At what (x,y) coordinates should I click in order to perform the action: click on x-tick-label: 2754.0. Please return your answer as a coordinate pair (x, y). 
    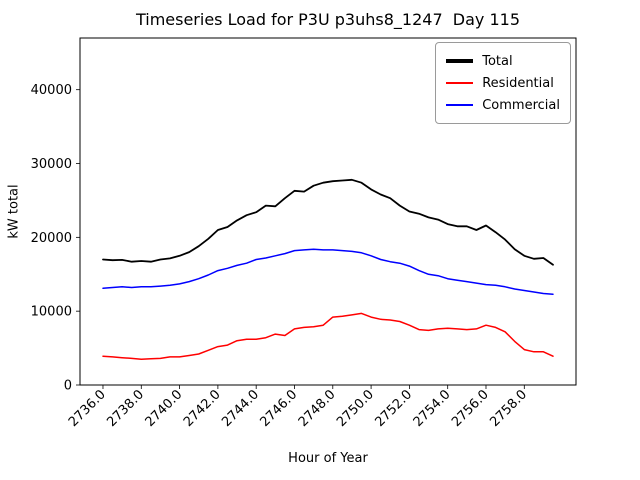
    Looking at the image, I should click on (432, 408).